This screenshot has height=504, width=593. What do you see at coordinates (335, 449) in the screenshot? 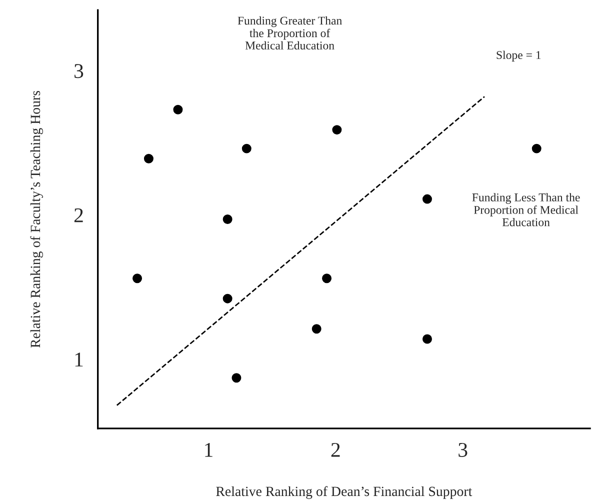
I see `x-tick-label: 2` at bounding box center [335, 449].